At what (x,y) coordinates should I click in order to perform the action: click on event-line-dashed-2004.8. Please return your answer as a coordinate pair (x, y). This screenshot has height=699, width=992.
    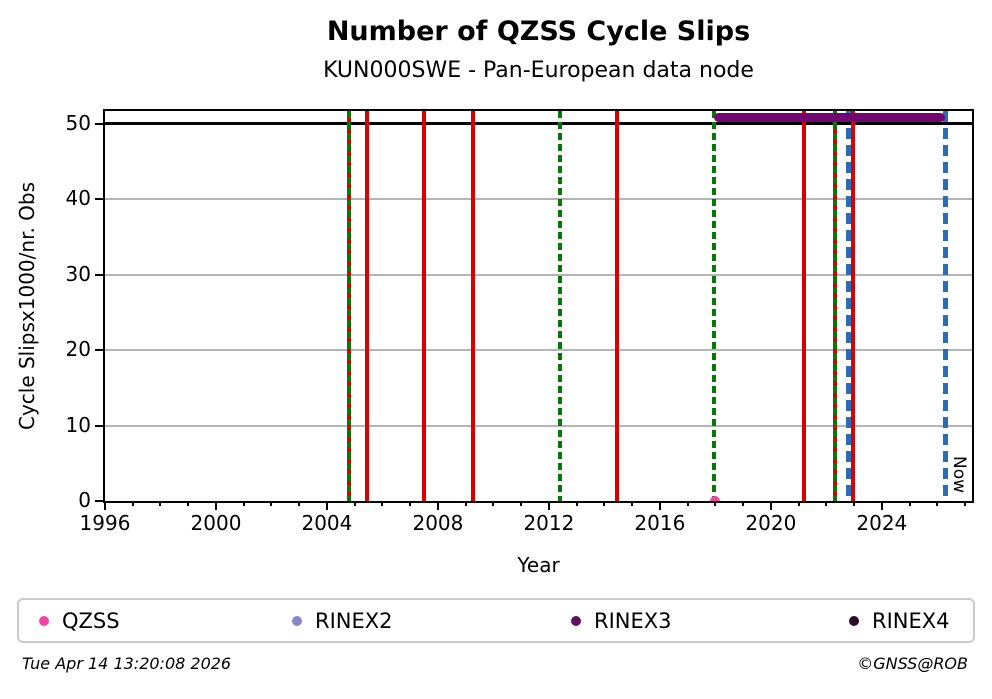
    Looking at the image, I should click on (349, 306).